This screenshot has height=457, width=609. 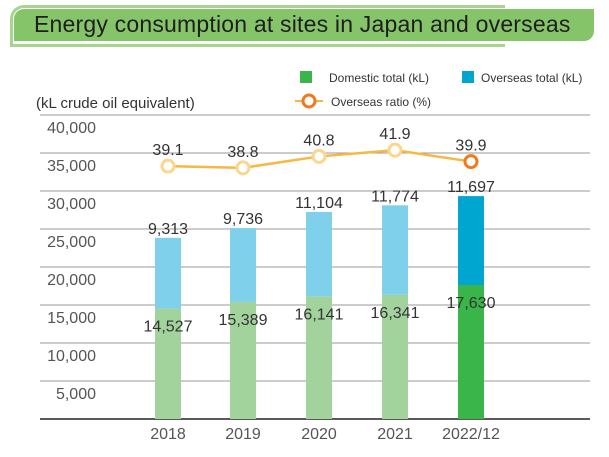 I want to click on data-label-overseas: 11,104, so click(x=319, y=203).